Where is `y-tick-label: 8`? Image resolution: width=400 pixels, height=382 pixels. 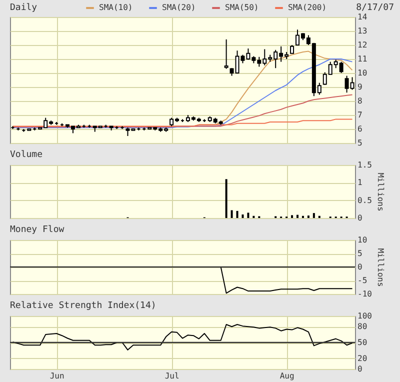 y-tick-label: 8 is located at coordinates (360, 101).